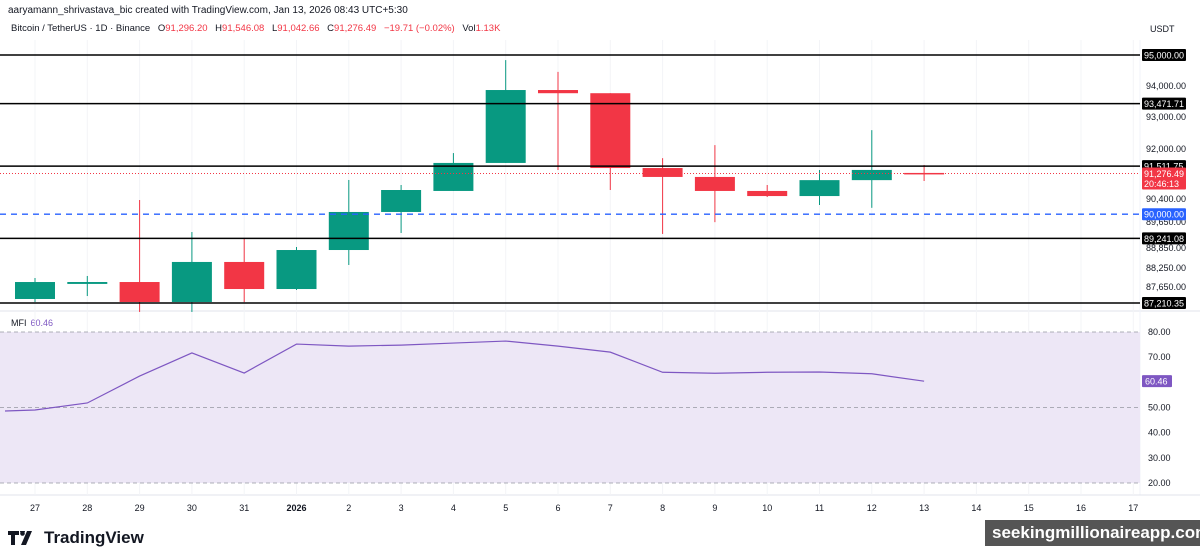 This screenshot has width=1200, height=557. What do you see at coordinates (714, 508) in the screenshot?
I see `x-tick-label: 9` at bounding box center [714, 508].